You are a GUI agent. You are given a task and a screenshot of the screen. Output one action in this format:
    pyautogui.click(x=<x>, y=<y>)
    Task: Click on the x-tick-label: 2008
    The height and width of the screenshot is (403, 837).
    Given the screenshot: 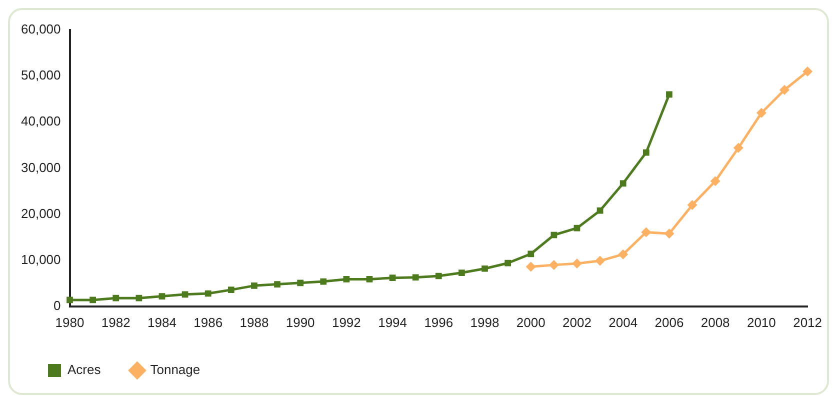 What is the action you would take?
    pyautogui.click(x=715, y=322)
    